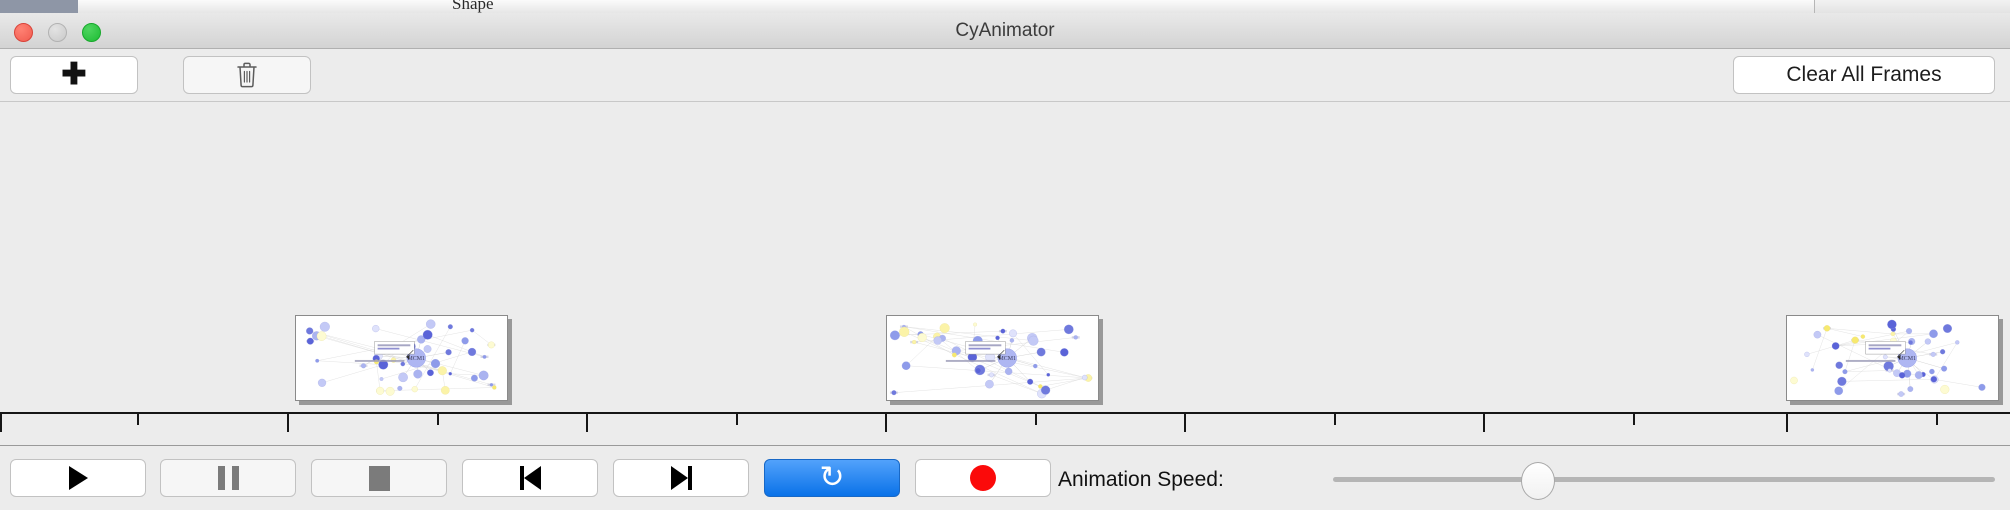  I want to click on background-window-strip: Shape, so click(1005, 6).